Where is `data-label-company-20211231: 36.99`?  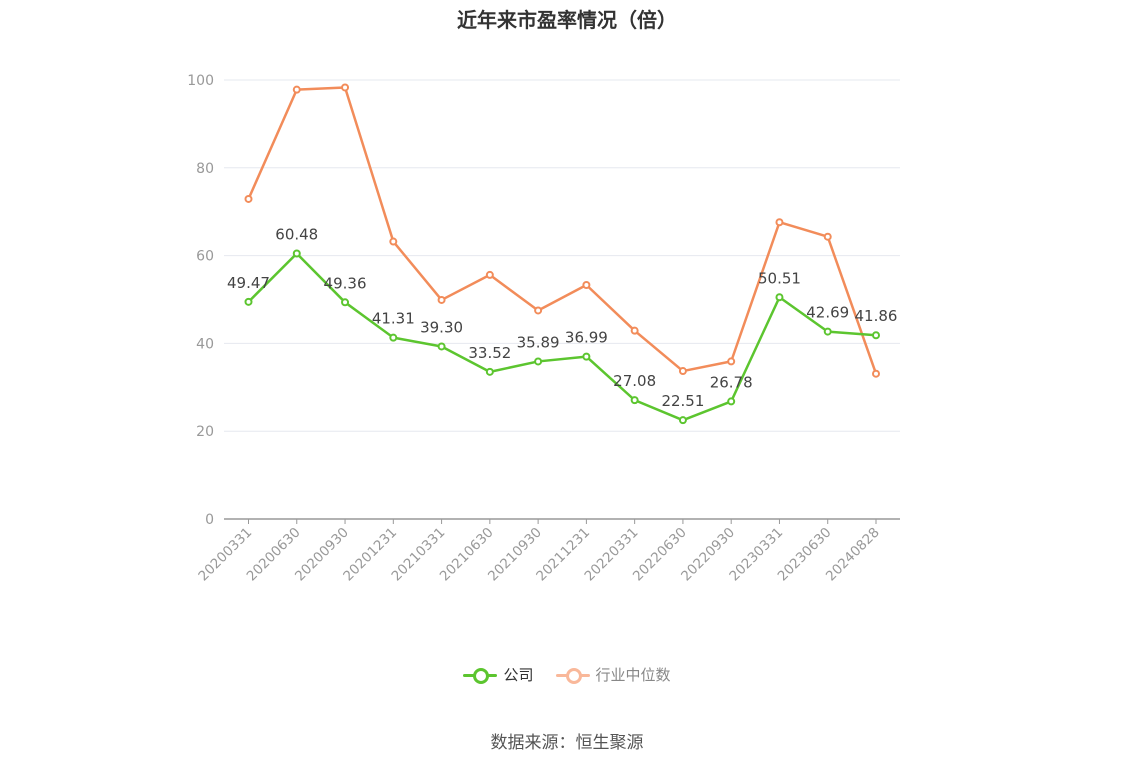 data-label-company-20211231: 36.99 is located at coordinates (586, 338).